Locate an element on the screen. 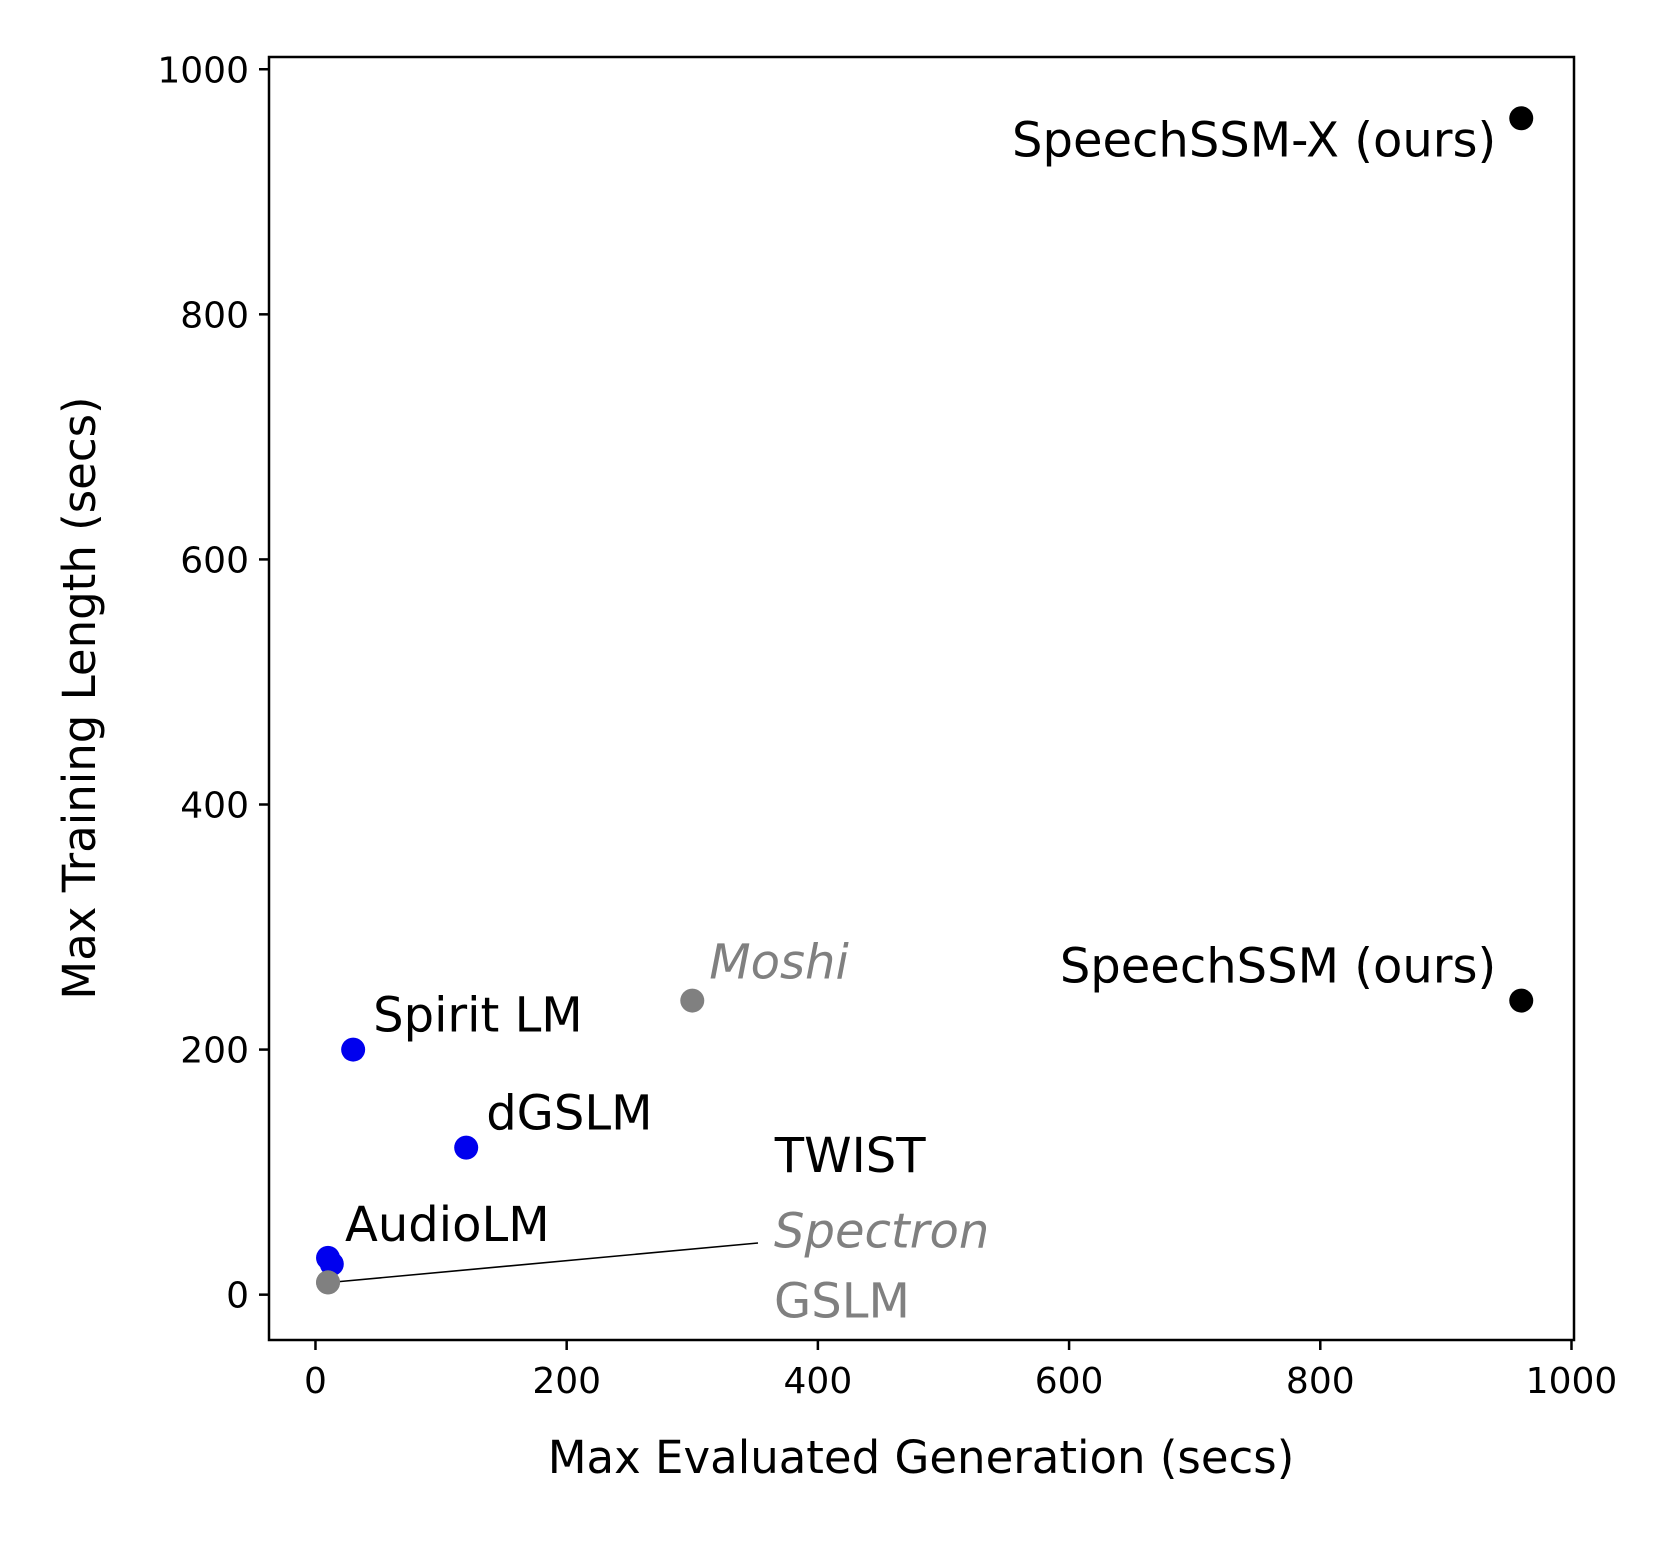 The image size is (1664, 1541). point-label: Moshi is located at coordinates (779, 963).